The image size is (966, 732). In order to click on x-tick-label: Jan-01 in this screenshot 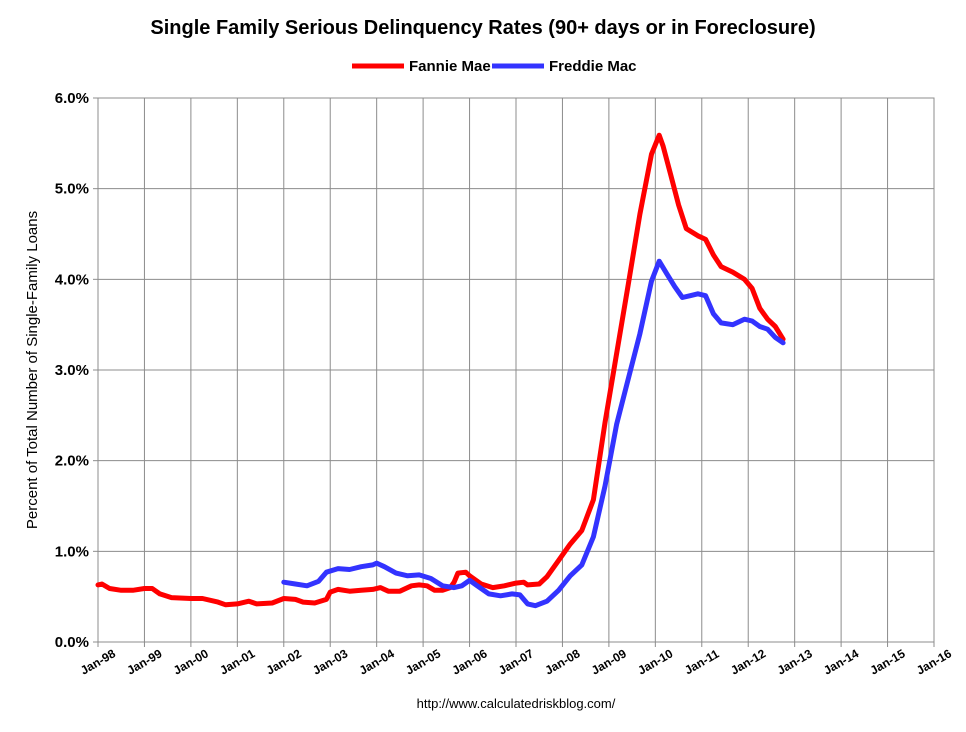, I will do `click(237, 661)`.